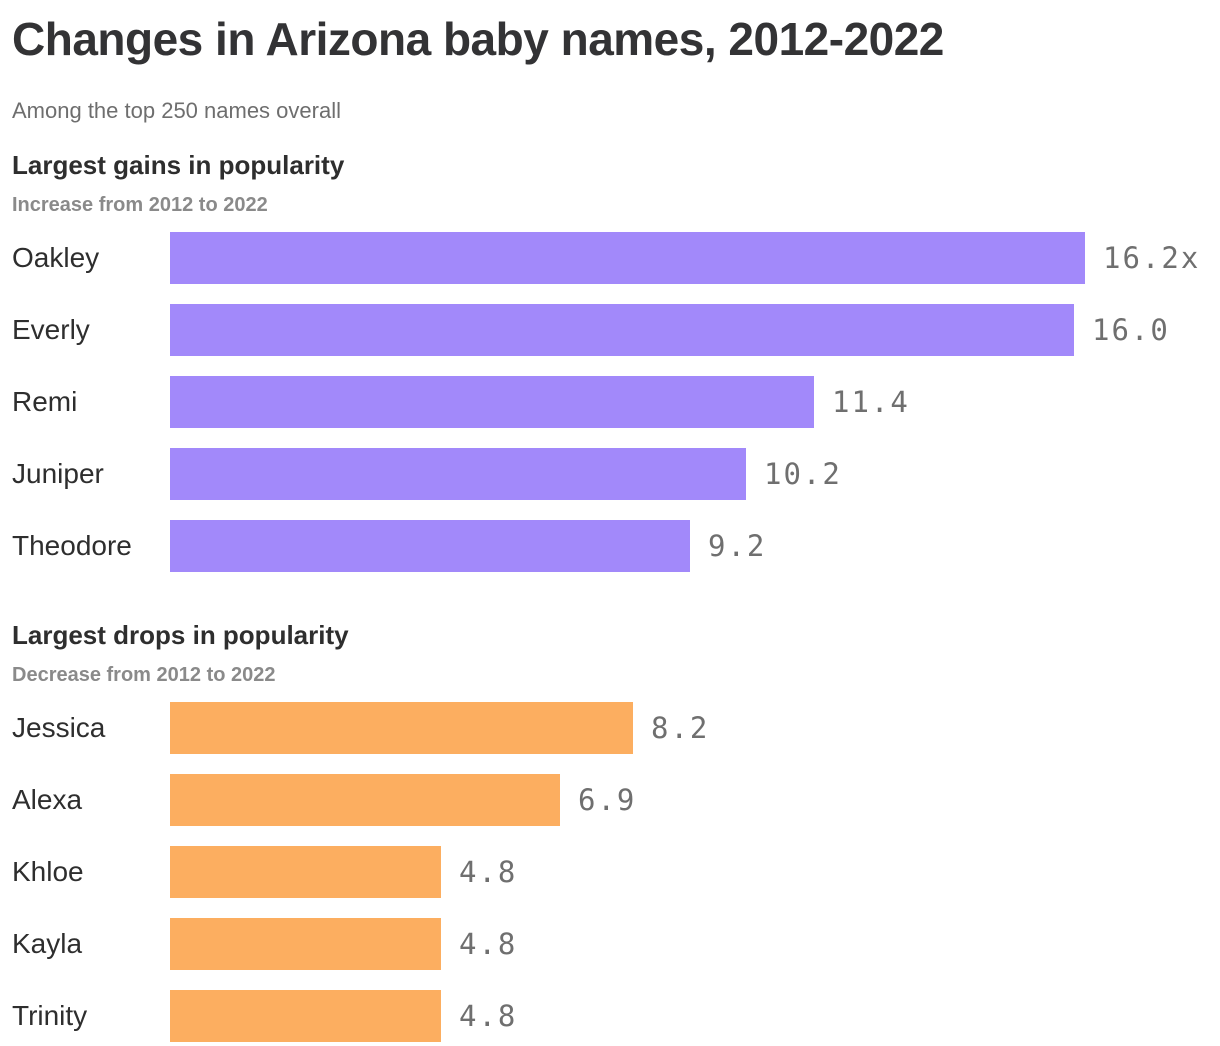 The width and height of the screenshot is (1220, 1046). I want to click on bar-row: Khloe 4.8, so click(610, 871).